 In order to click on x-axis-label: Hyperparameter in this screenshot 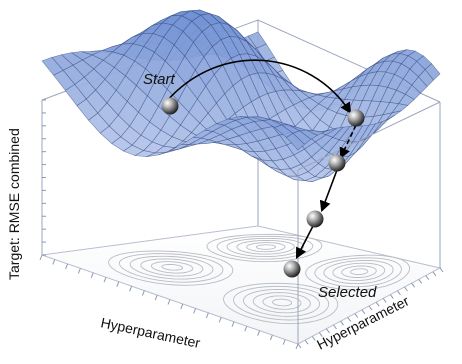, I will do `click(150, 332)`.